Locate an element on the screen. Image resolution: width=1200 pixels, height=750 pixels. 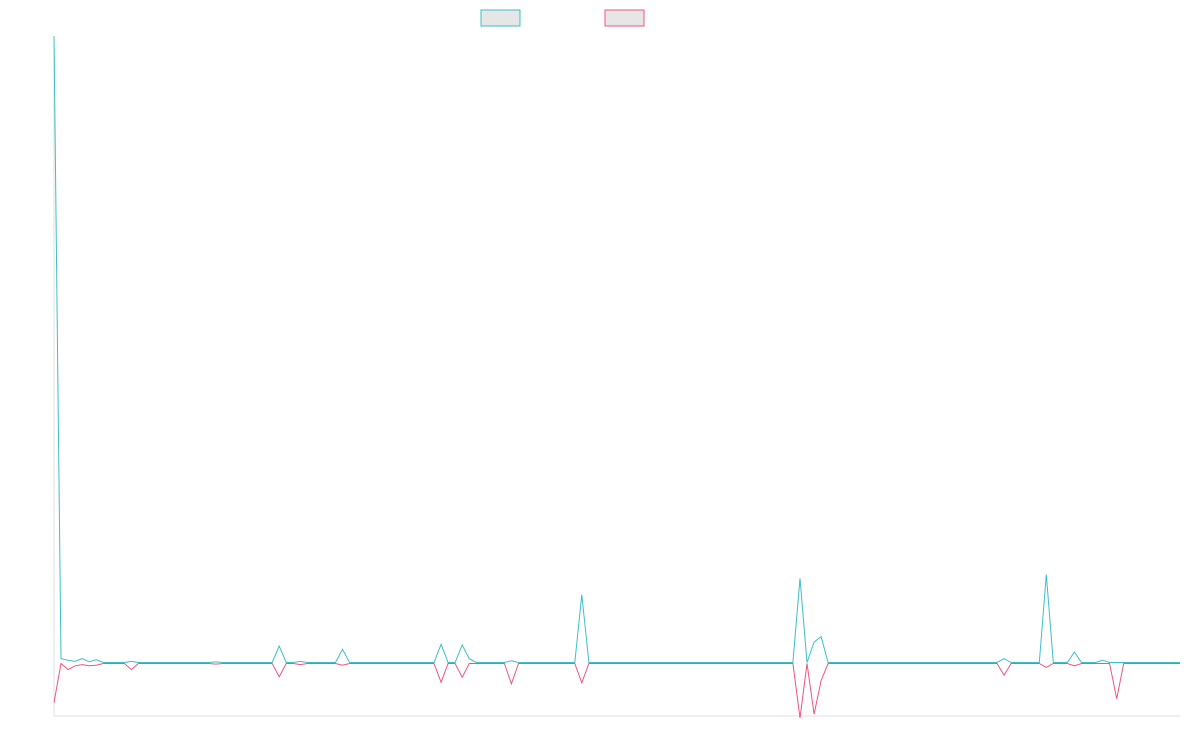
legend-swatch-series-a is located at coordinates (500, 18).